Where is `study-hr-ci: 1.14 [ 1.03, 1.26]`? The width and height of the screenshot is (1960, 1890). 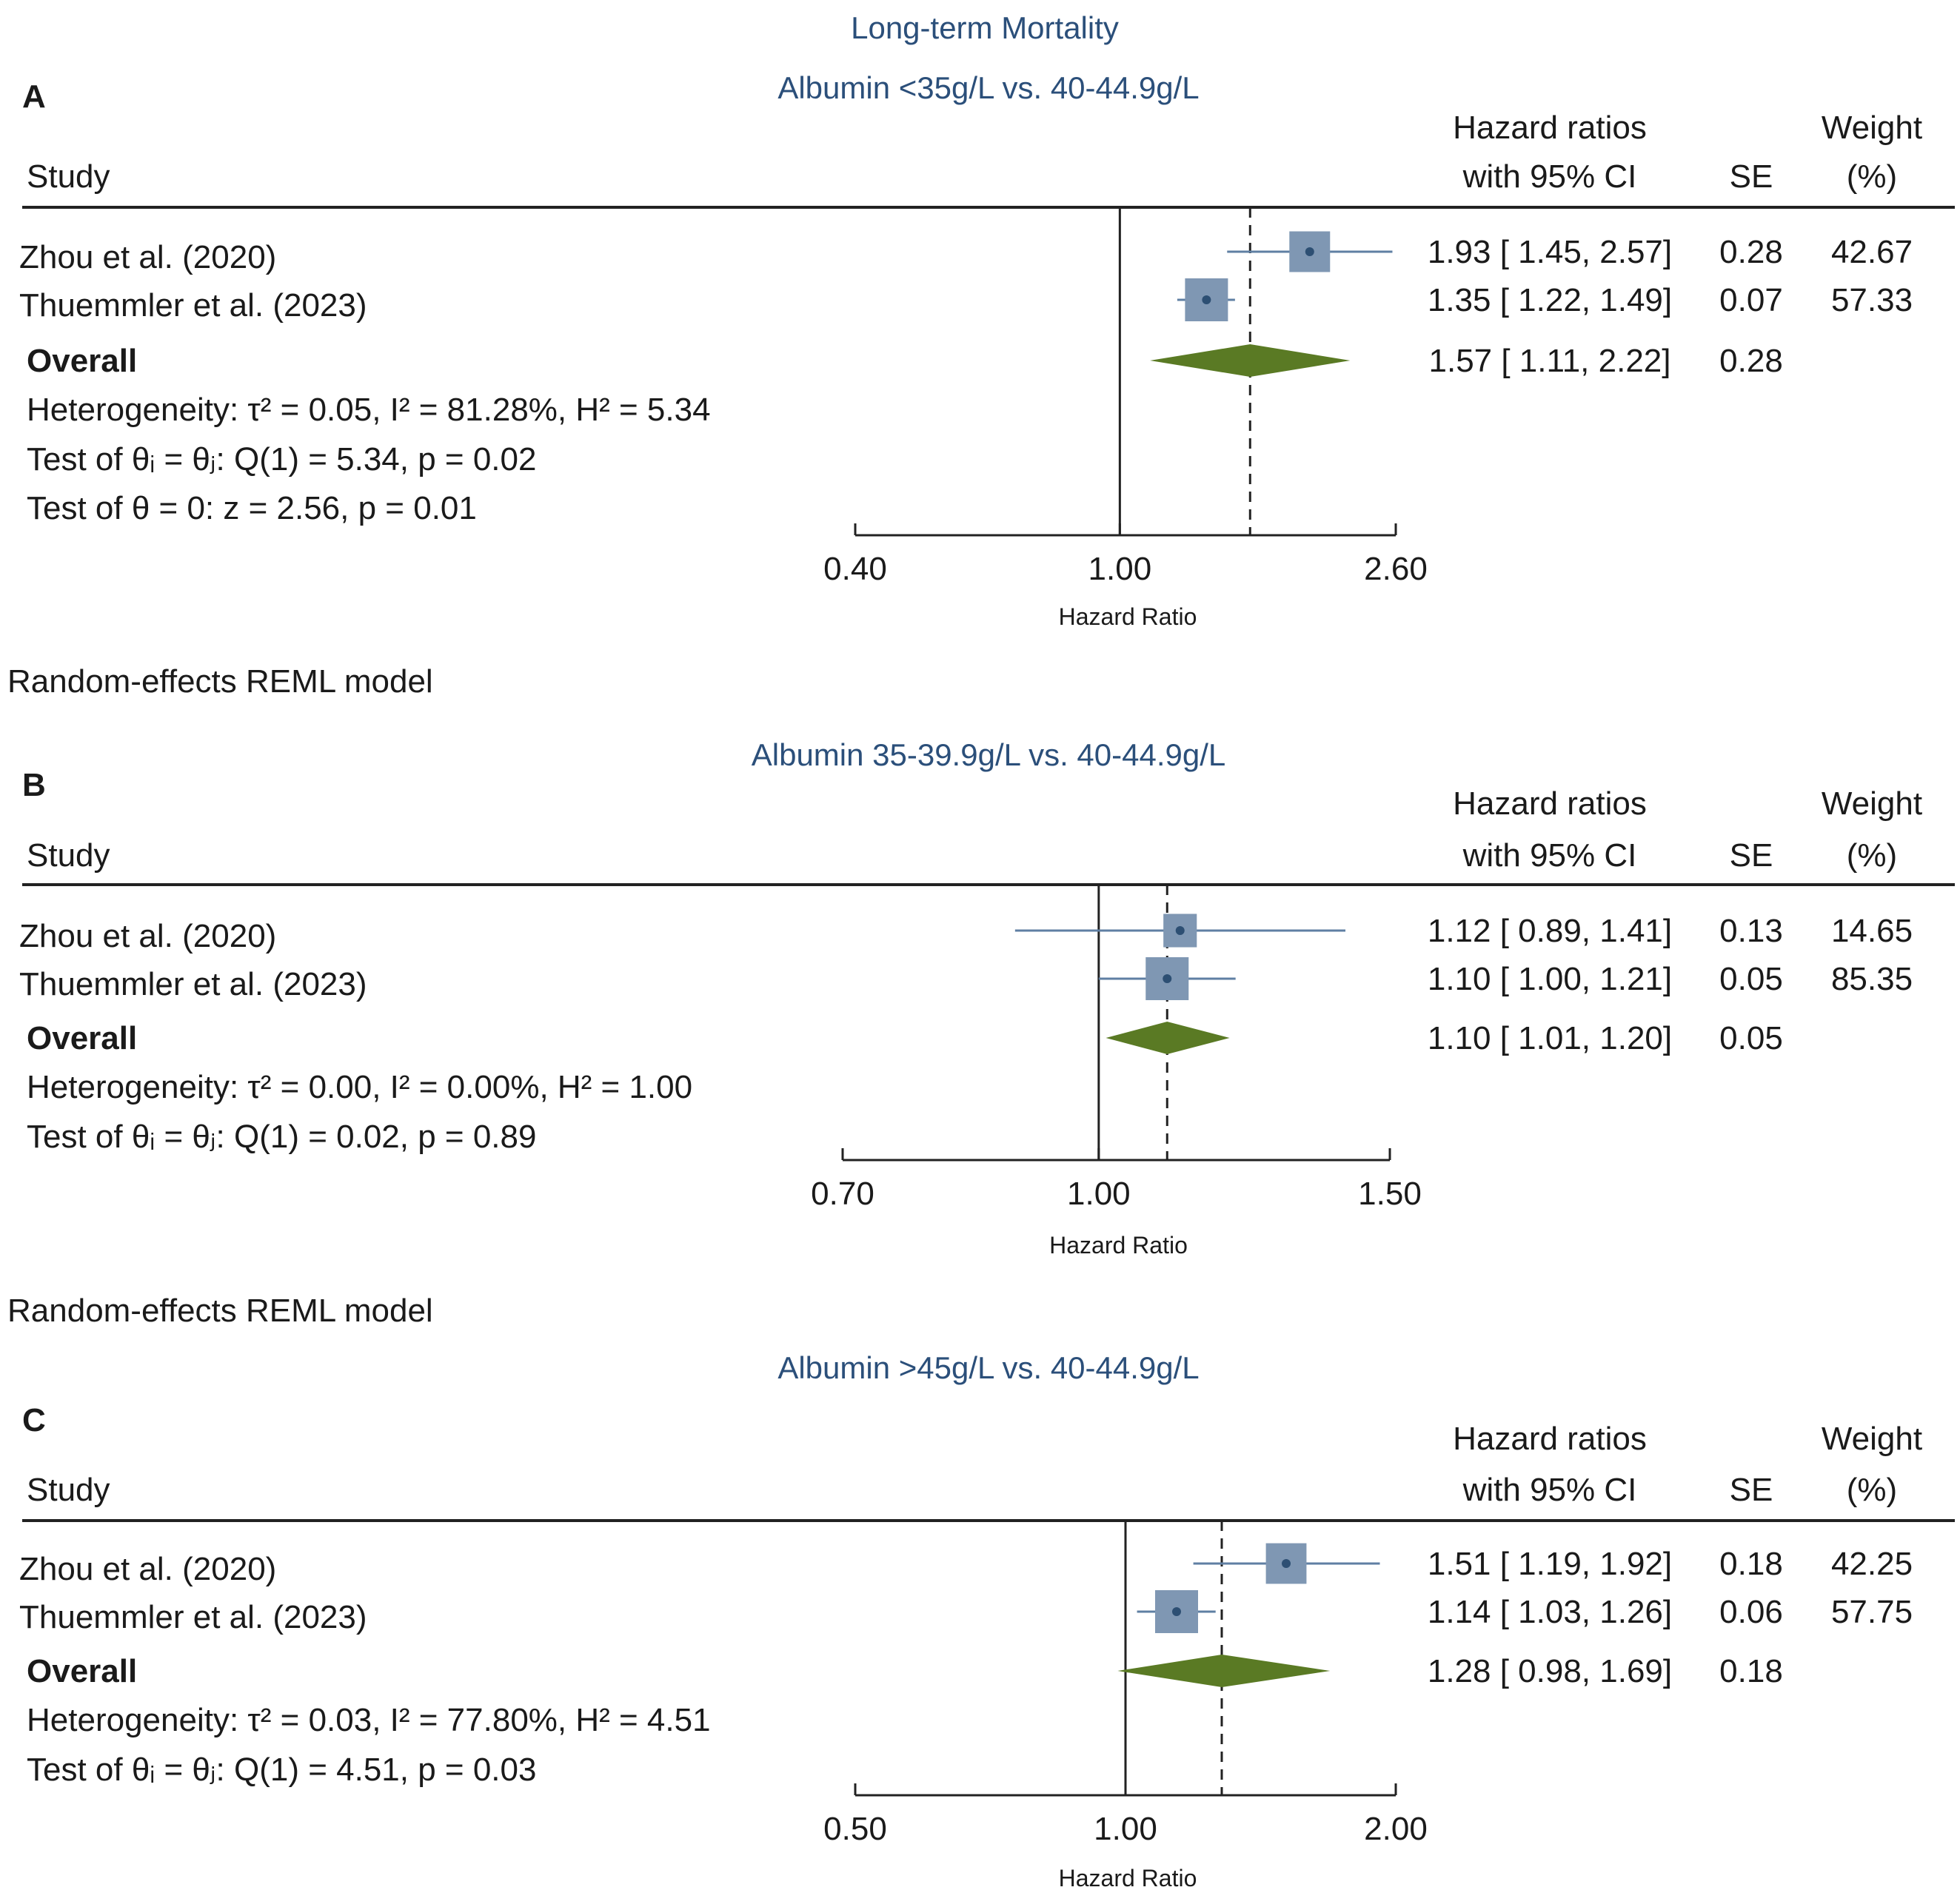
study-hr-ci: 1.14 [ 1.03, 1.26] is located at coordinates (1550, 1612).